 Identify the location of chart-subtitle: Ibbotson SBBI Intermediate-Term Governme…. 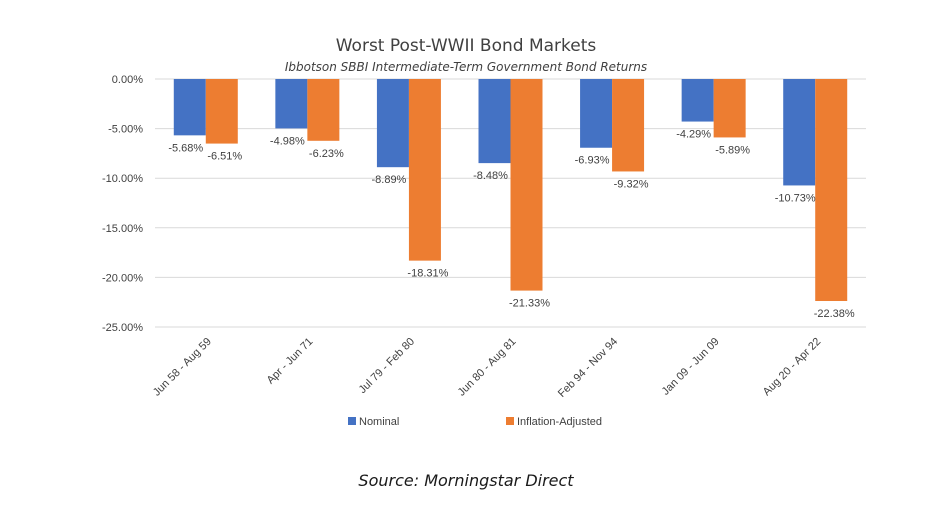
(466, 67).